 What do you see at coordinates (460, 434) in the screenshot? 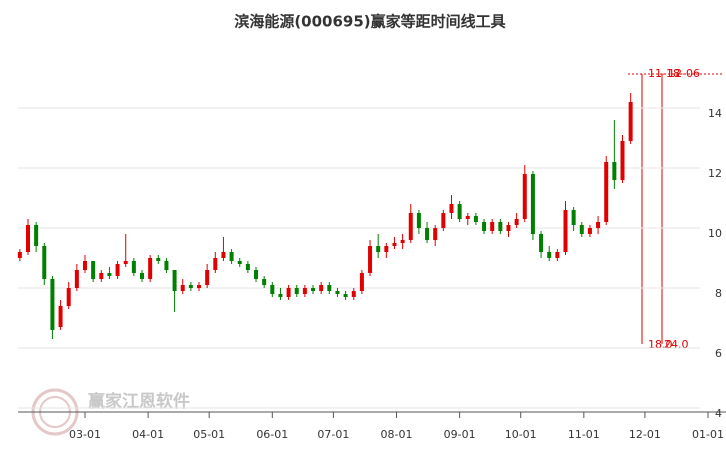
I see `x-tick-label: 09-01` at bounding box center [460, 434].